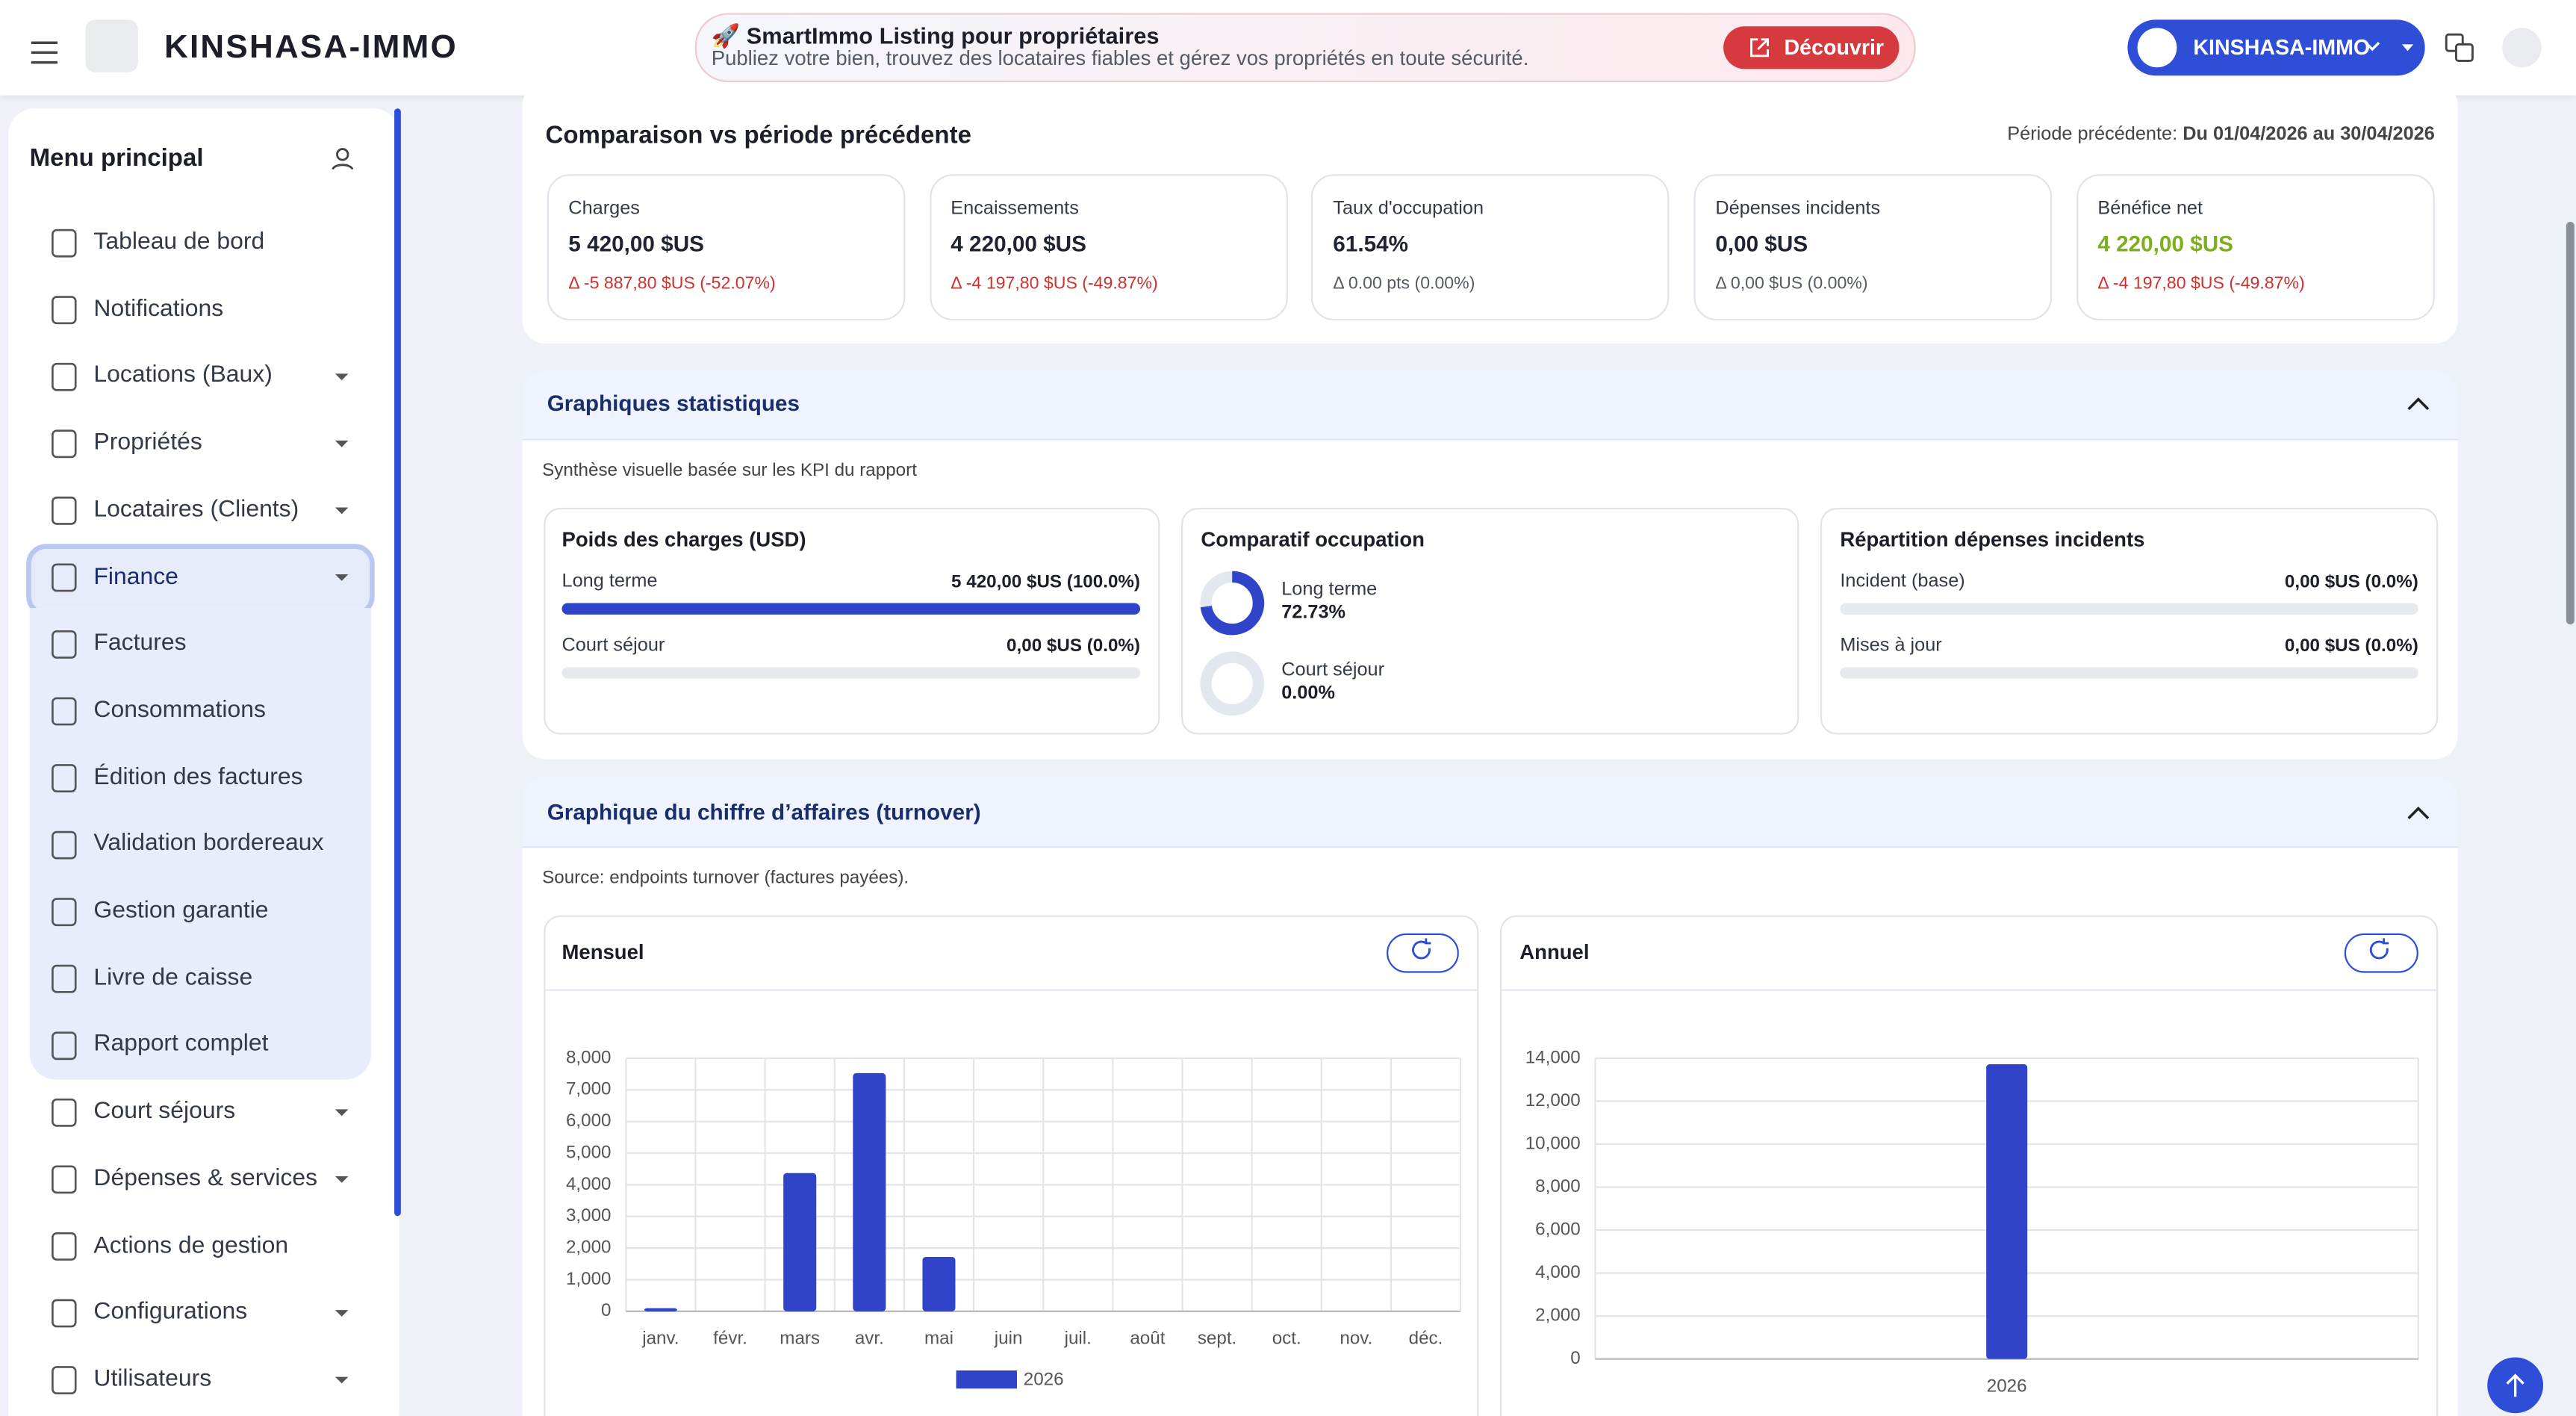 The height and width of the screenshot is (1416, 2576). What do you see at coordinates (1553, 1143) in the screenshot?
I see `y-tick-label: 10,000` at bounding box center [1553, 1143].